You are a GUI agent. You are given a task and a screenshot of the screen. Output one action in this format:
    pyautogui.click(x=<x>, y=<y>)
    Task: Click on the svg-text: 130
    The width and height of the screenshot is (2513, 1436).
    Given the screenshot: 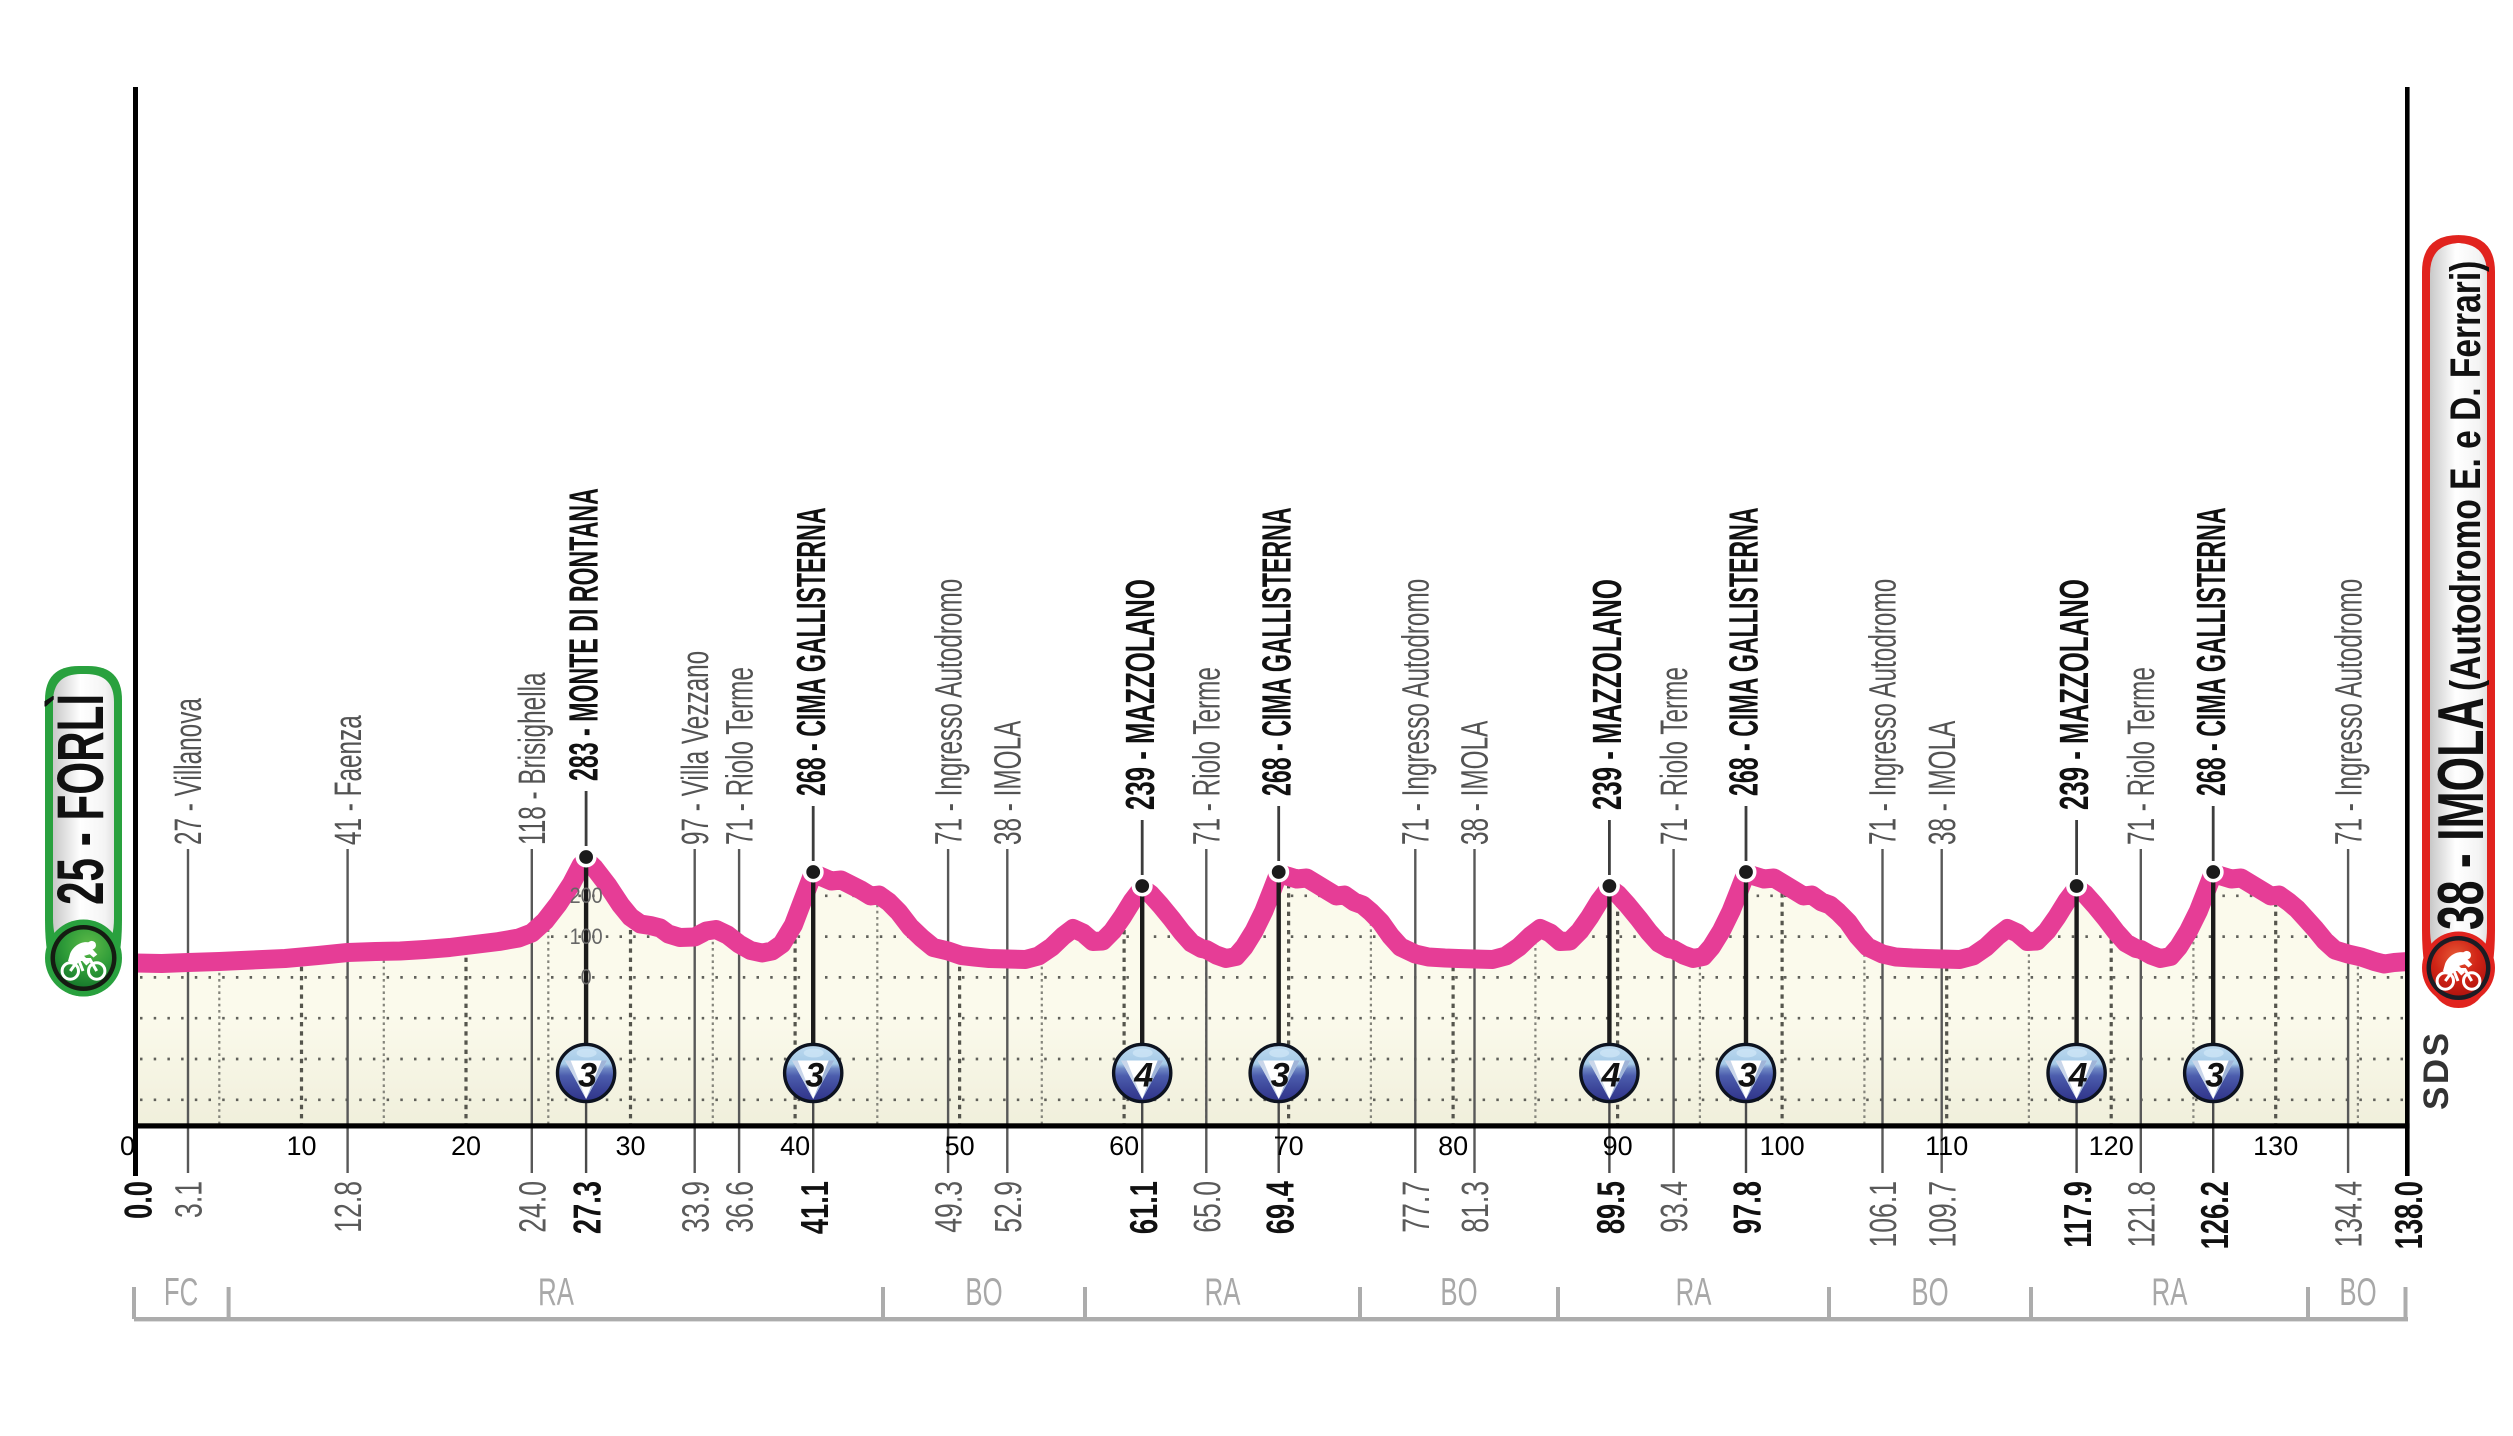 What is the action you would take?
    pyautogui.click(x=2275, y=1146)
    